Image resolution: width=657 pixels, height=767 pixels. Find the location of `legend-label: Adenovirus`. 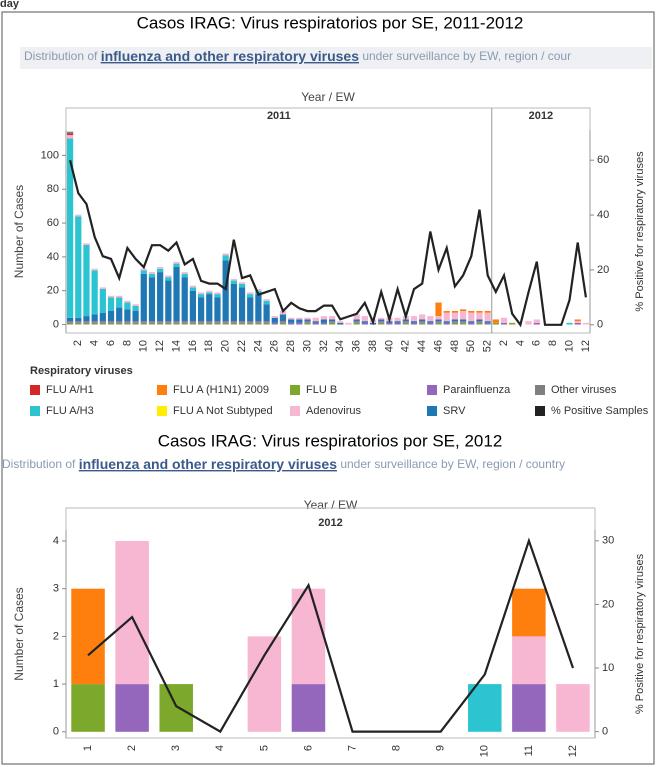

legend-label: Adenovirus is located at coordinates (334, 411).